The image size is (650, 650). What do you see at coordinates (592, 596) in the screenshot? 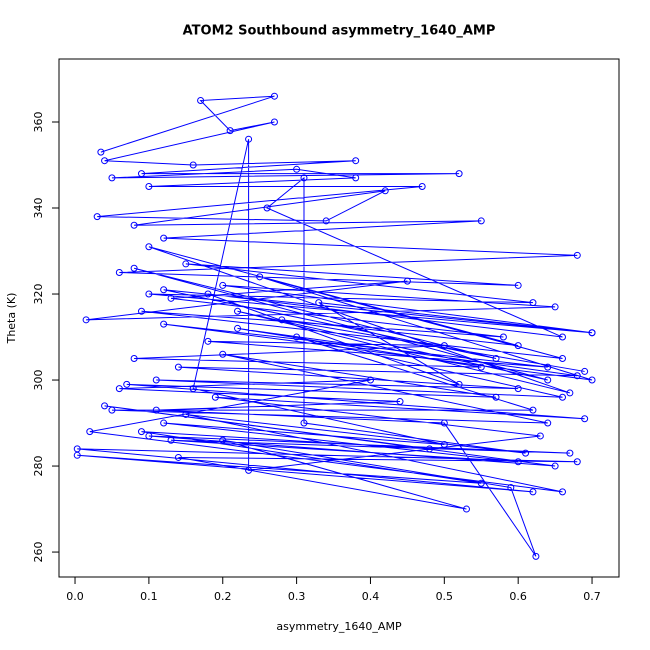
I see `x-tick-label: 0.7` at bounding box center [592, 596].